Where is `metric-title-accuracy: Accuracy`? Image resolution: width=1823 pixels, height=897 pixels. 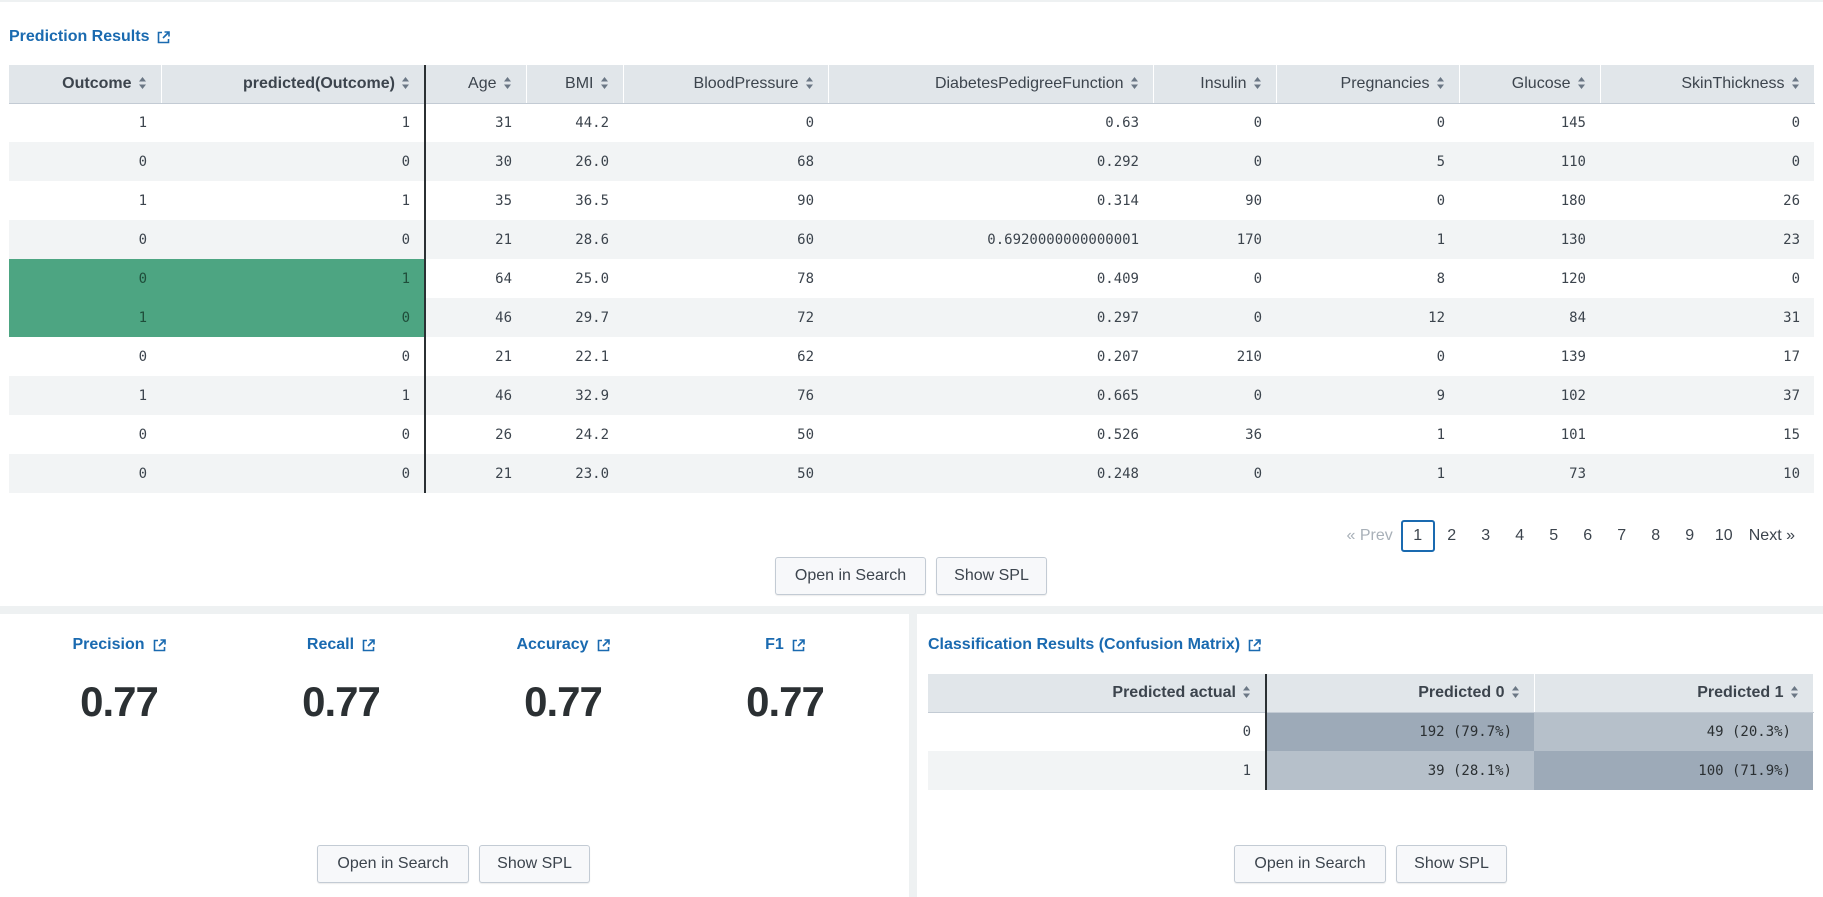 metric-title-accuracy: Accuracy is located at coordinates (563, 645).